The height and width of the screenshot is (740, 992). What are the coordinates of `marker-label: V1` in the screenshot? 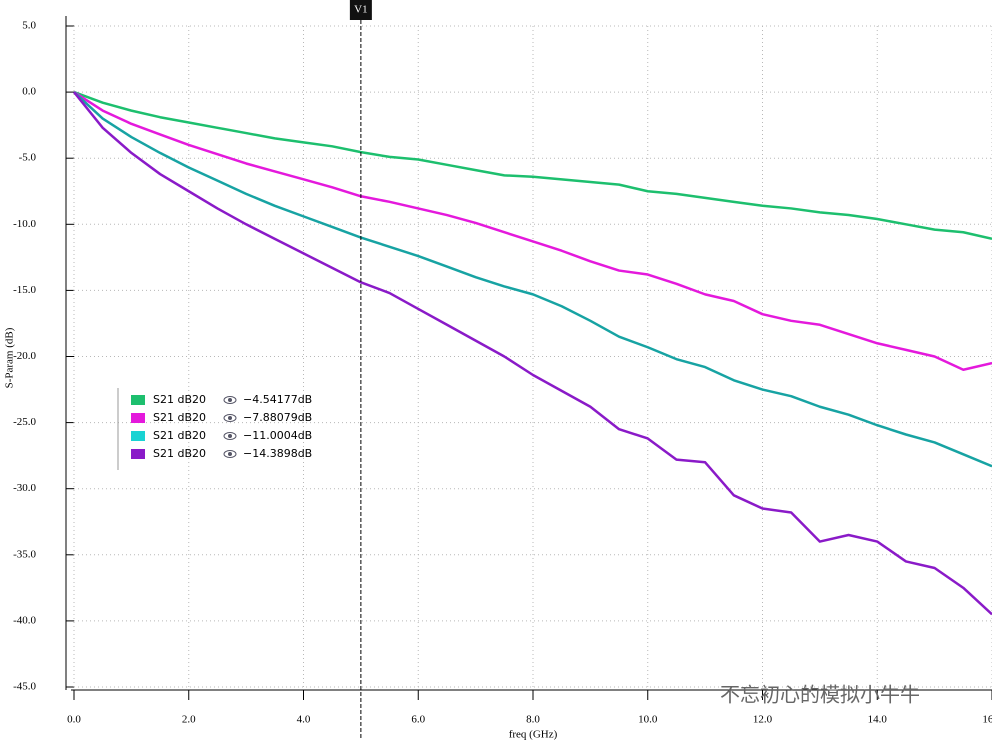 It's located at (360, 10).